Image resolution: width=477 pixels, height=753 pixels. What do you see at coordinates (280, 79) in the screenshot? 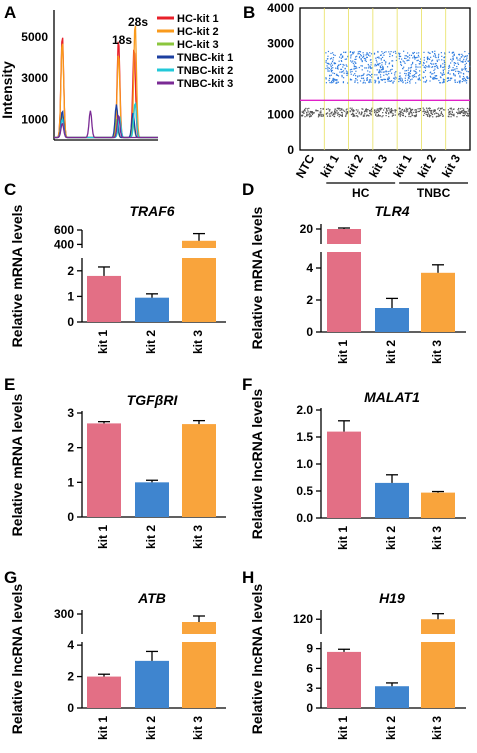
I see `B-ytick-2: 2000` at bounding box center [280, 79].